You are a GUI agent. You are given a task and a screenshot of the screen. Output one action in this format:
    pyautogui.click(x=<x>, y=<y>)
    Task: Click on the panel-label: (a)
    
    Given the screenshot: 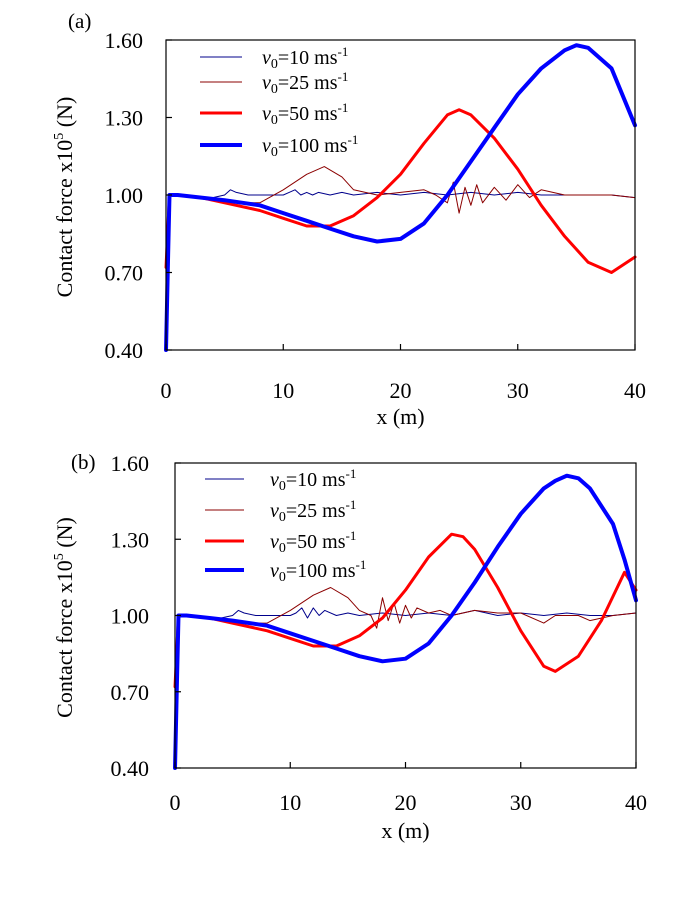 What is the action you would take?
    pyautogui.click(x=79, y=21)
    